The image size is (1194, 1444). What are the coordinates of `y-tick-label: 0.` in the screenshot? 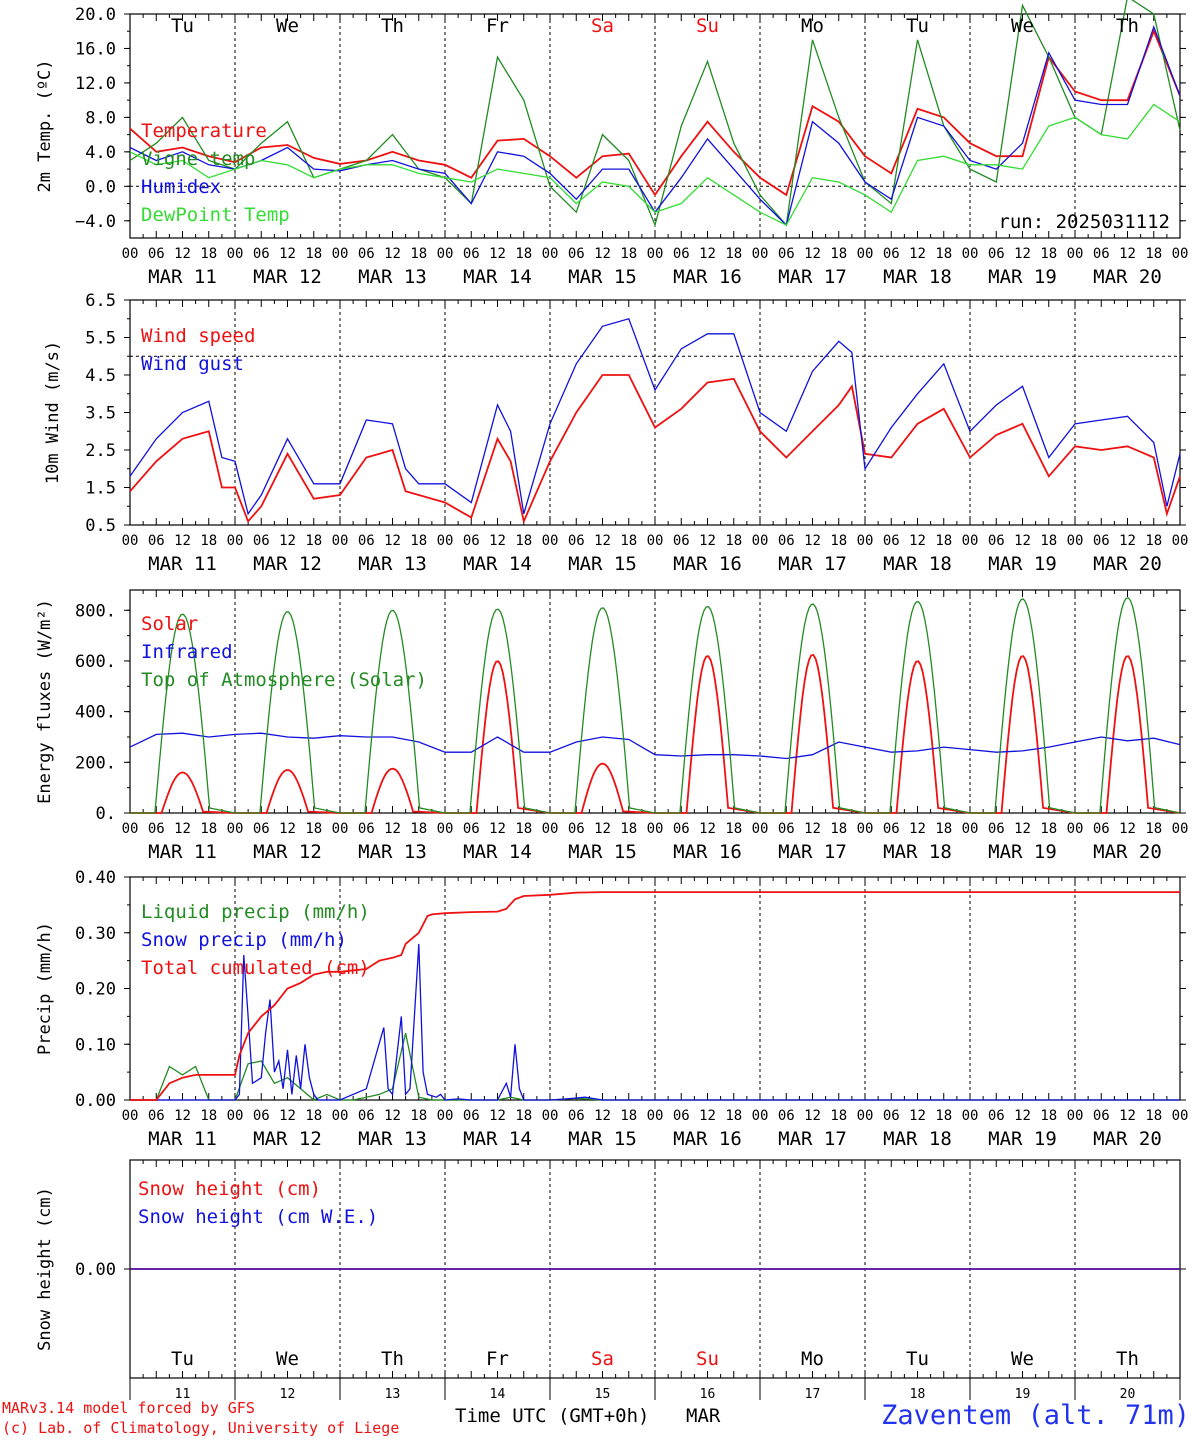 It's located at (106, 814).